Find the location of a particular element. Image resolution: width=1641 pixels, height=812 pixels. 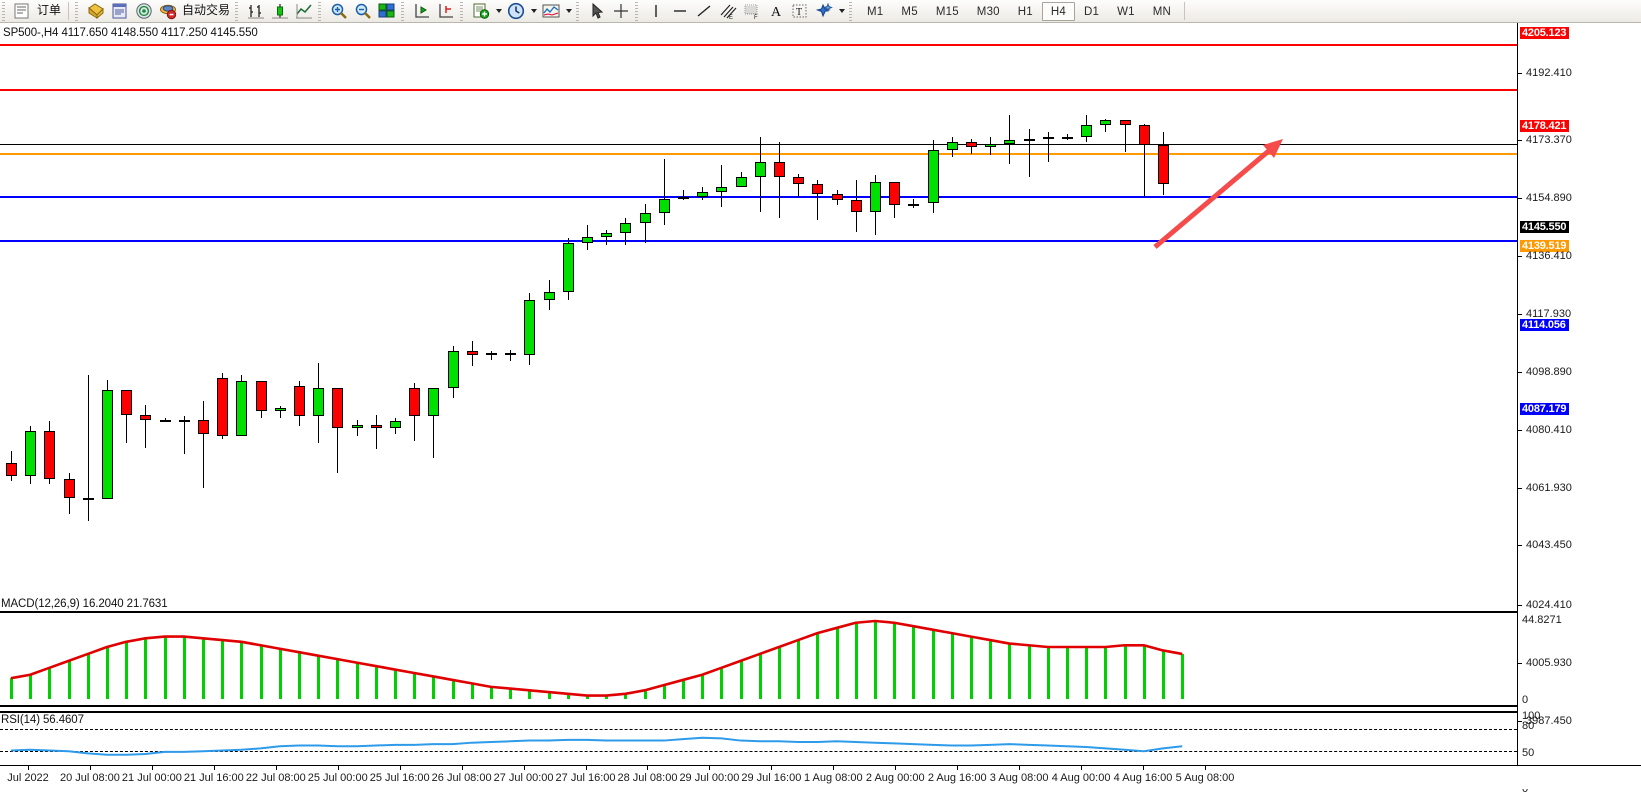

auto-trading-button is located at coordinates (168, 11).